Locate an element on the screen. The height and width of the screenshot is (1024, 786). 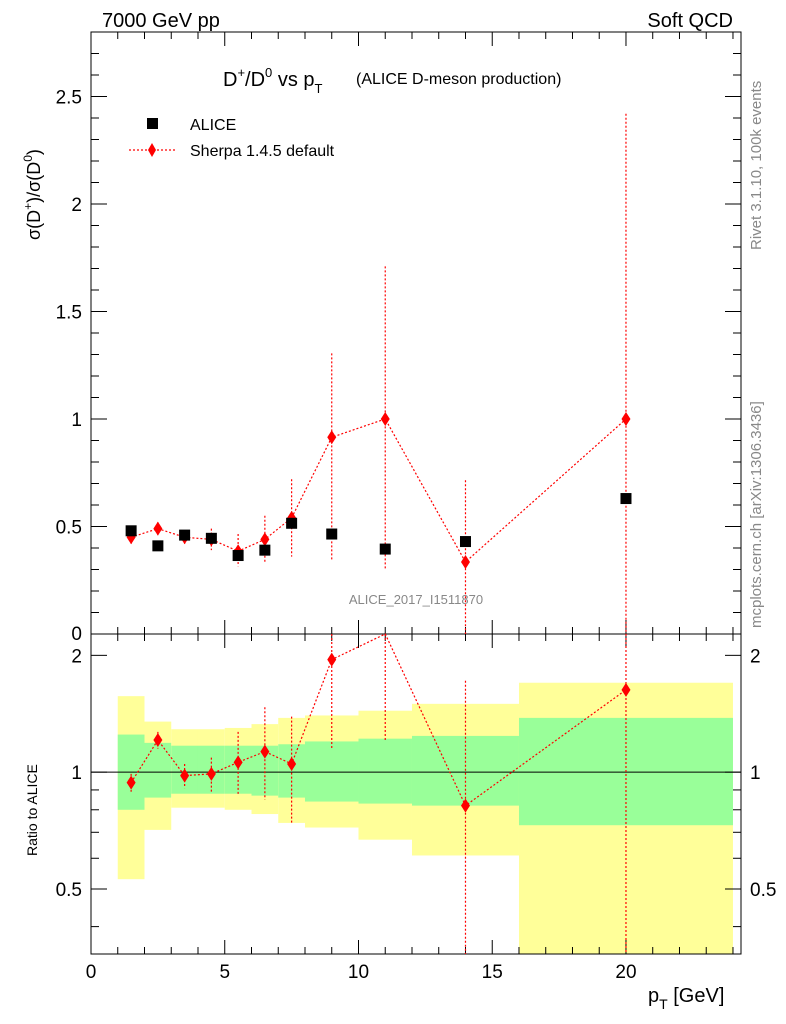
x-tick-label: 0 is located at coordinates (91, 972).